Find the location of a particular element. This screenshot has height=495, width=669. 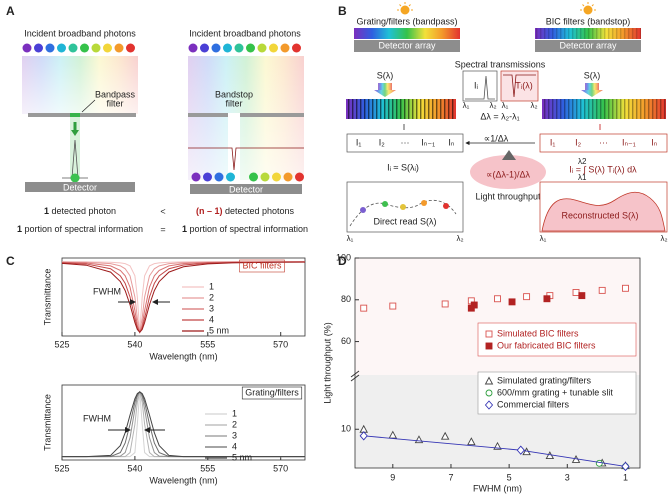

intensity-box is located at coordinates (603, 143).